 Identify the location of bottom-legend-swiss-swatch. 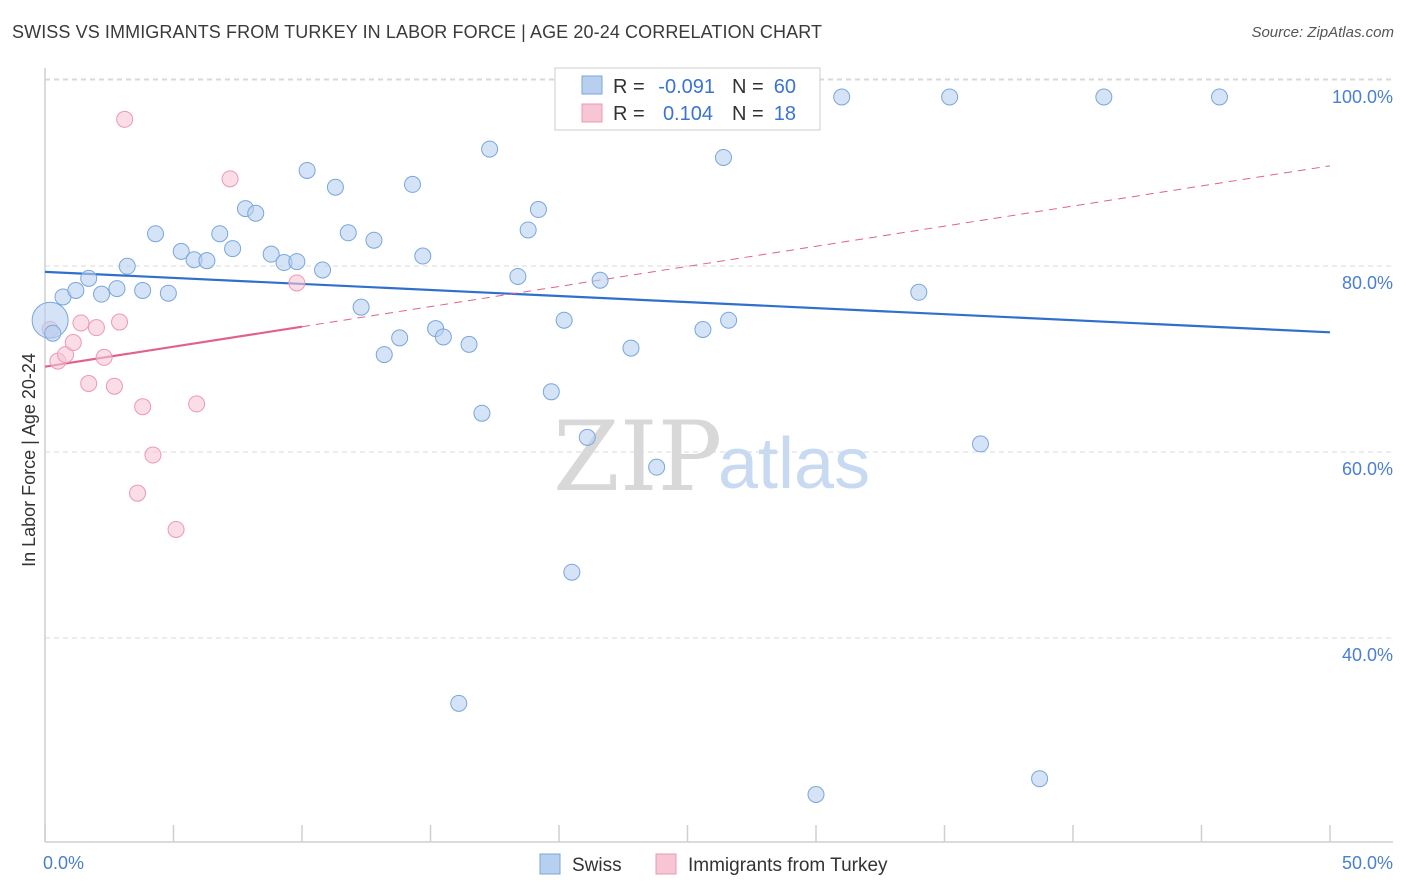
(550, 864).